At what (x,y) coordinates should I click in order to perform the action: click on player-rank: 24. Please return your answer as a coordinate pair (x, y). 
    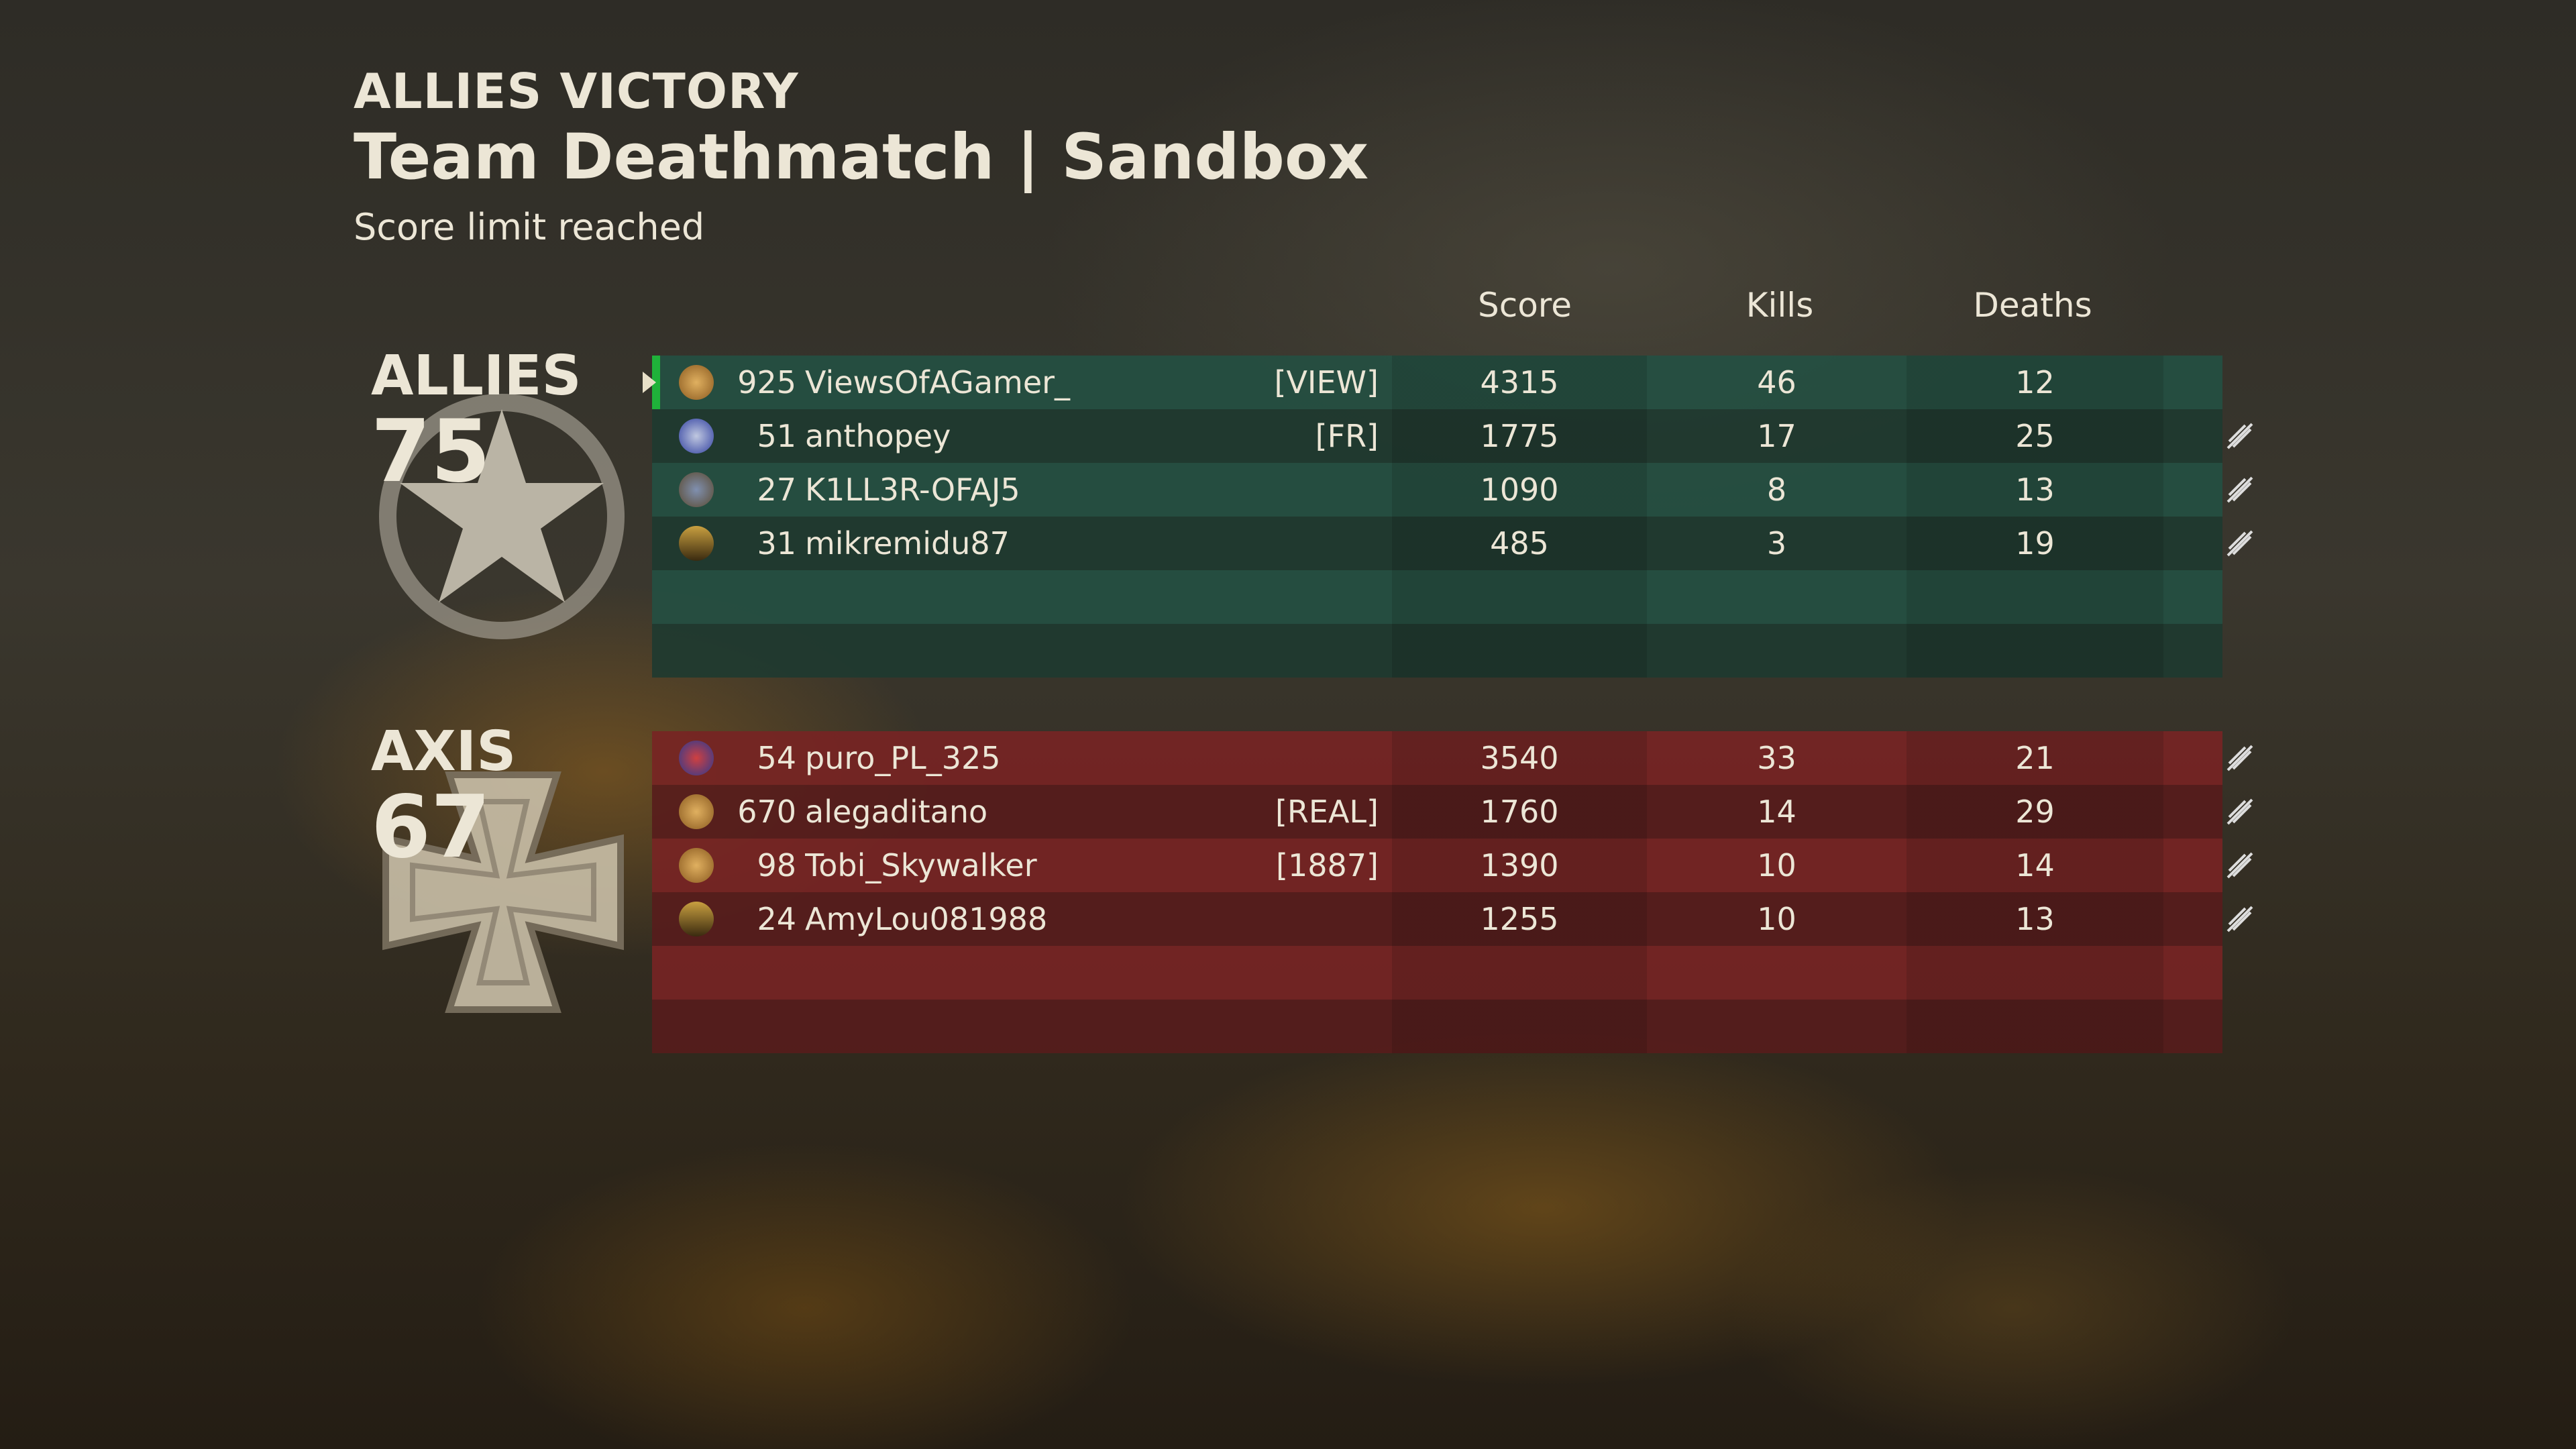
    Looking at the image, I should click on (776, 919).